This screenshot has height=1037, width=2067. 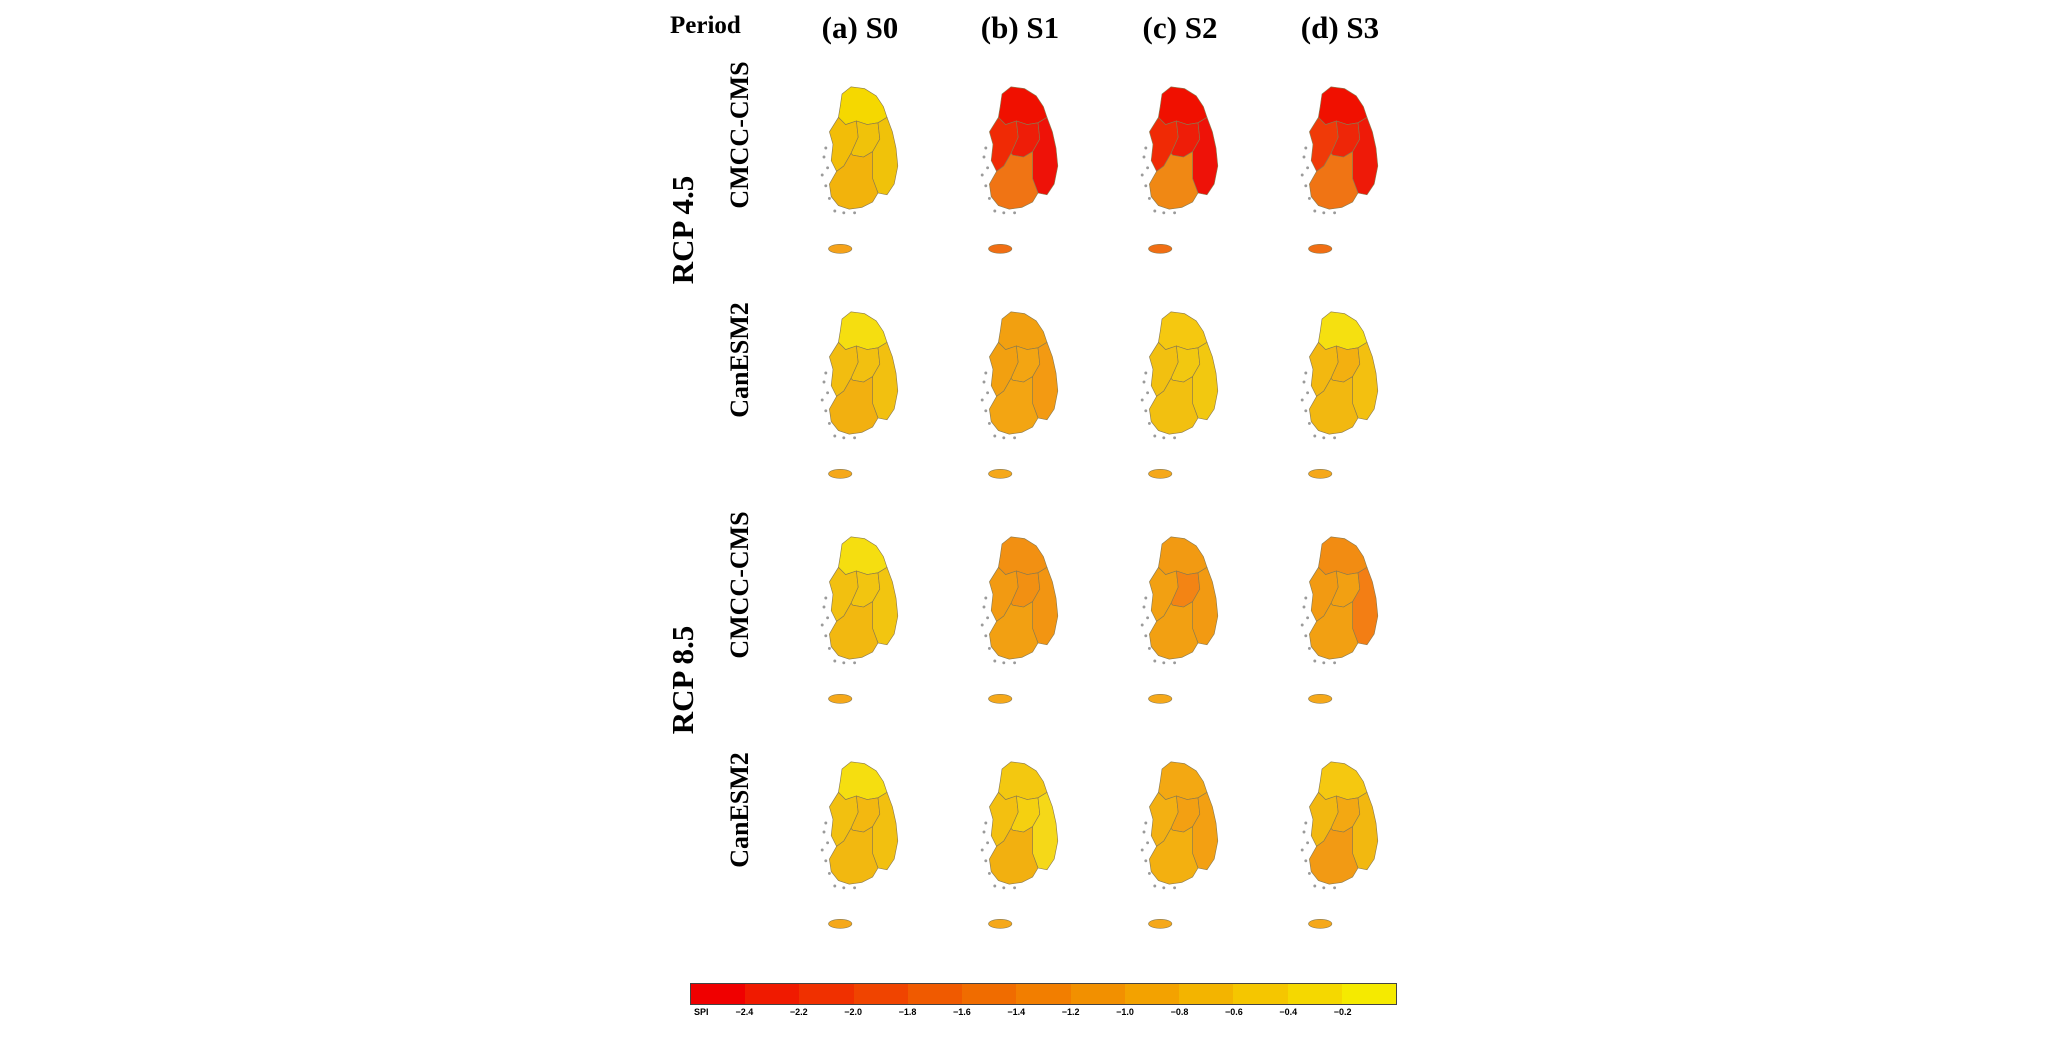 What do you see at coordinates (739, 135) in the screenshot?
I see `model-label: CMCC-CMS` at bounding box center [739, 135].